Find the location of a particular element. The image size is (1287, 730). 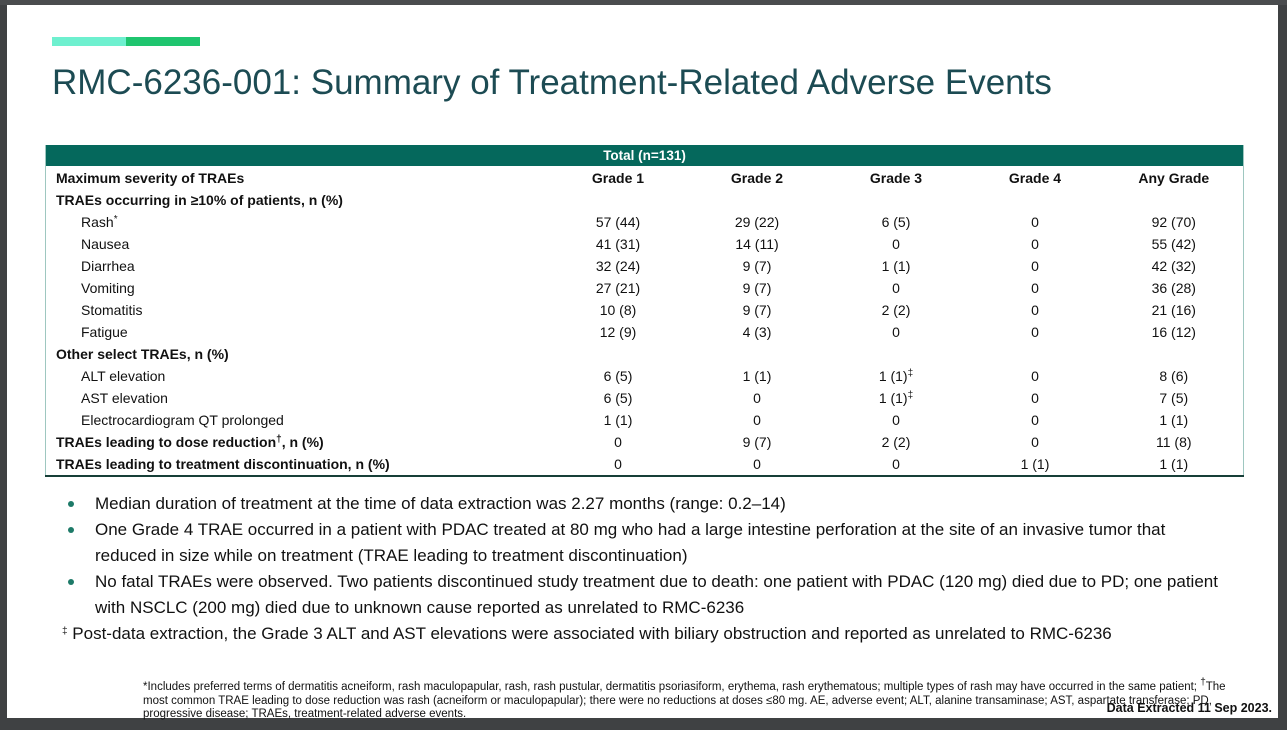

row-label: Vomiting is located at coordinates (108, 288).